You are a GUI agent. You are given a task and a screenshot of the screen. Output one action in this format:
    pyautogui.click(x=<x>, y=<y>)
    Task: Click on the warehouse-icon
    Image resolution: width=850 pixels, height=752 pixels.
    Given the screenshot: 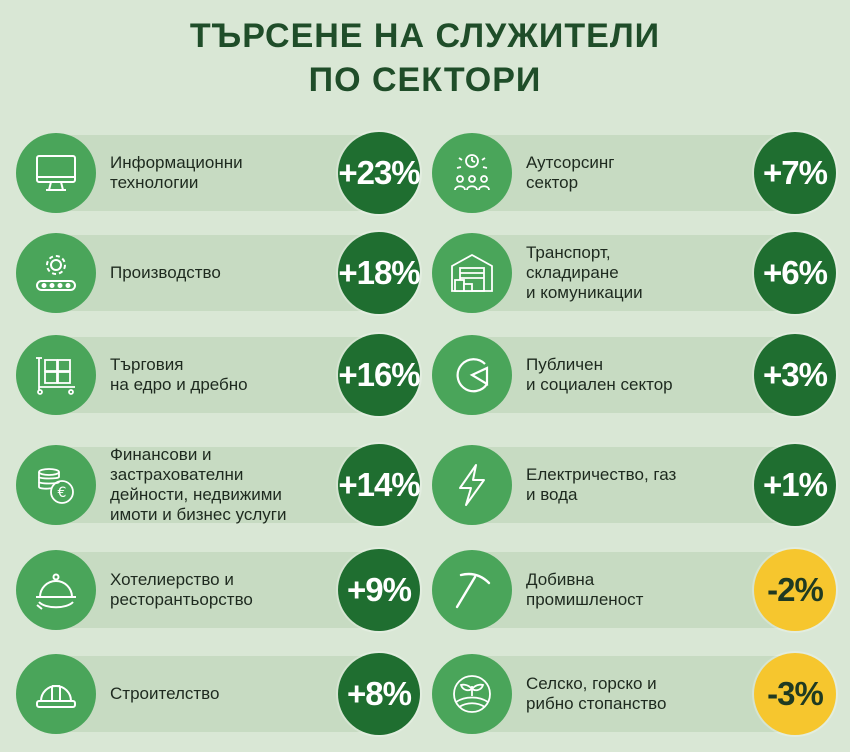 What is the action you would take?
    pyautogui.click(x=472, y=273)
    